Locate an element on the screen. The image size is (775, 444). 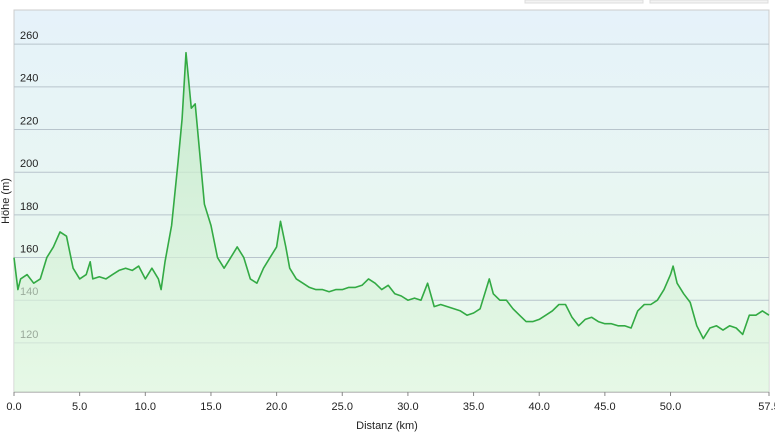
y-axis-label: Höhe (m) is located at coordinates (6, 201).